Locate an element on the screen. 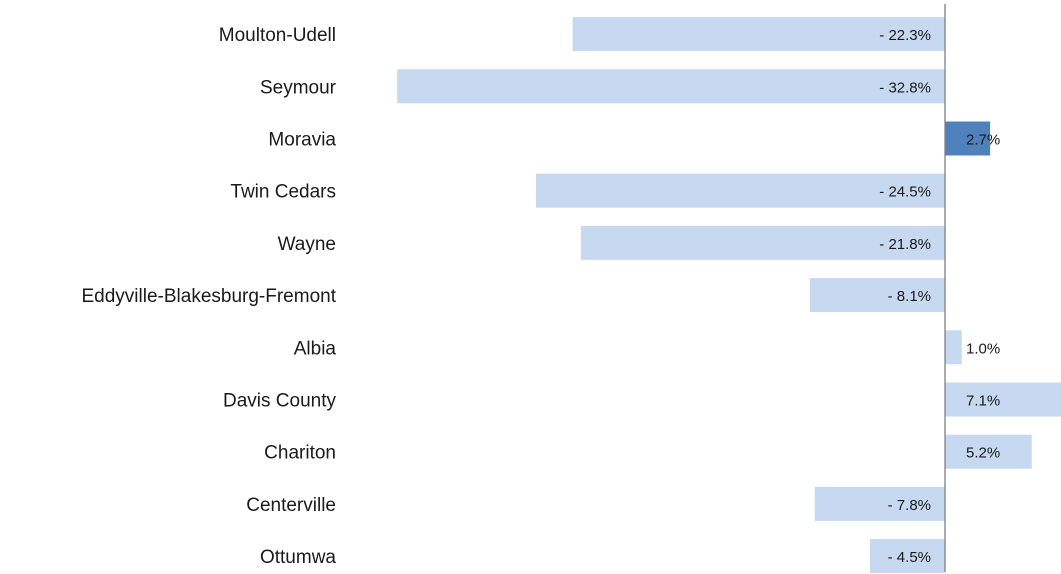  category-label: Davis County is located at coordinates (279, 401).